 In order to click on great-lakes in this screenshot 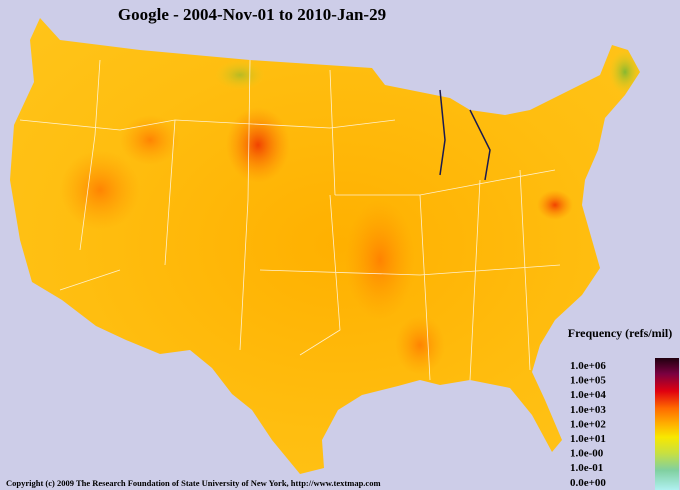, I will do `click(465, 135)`.